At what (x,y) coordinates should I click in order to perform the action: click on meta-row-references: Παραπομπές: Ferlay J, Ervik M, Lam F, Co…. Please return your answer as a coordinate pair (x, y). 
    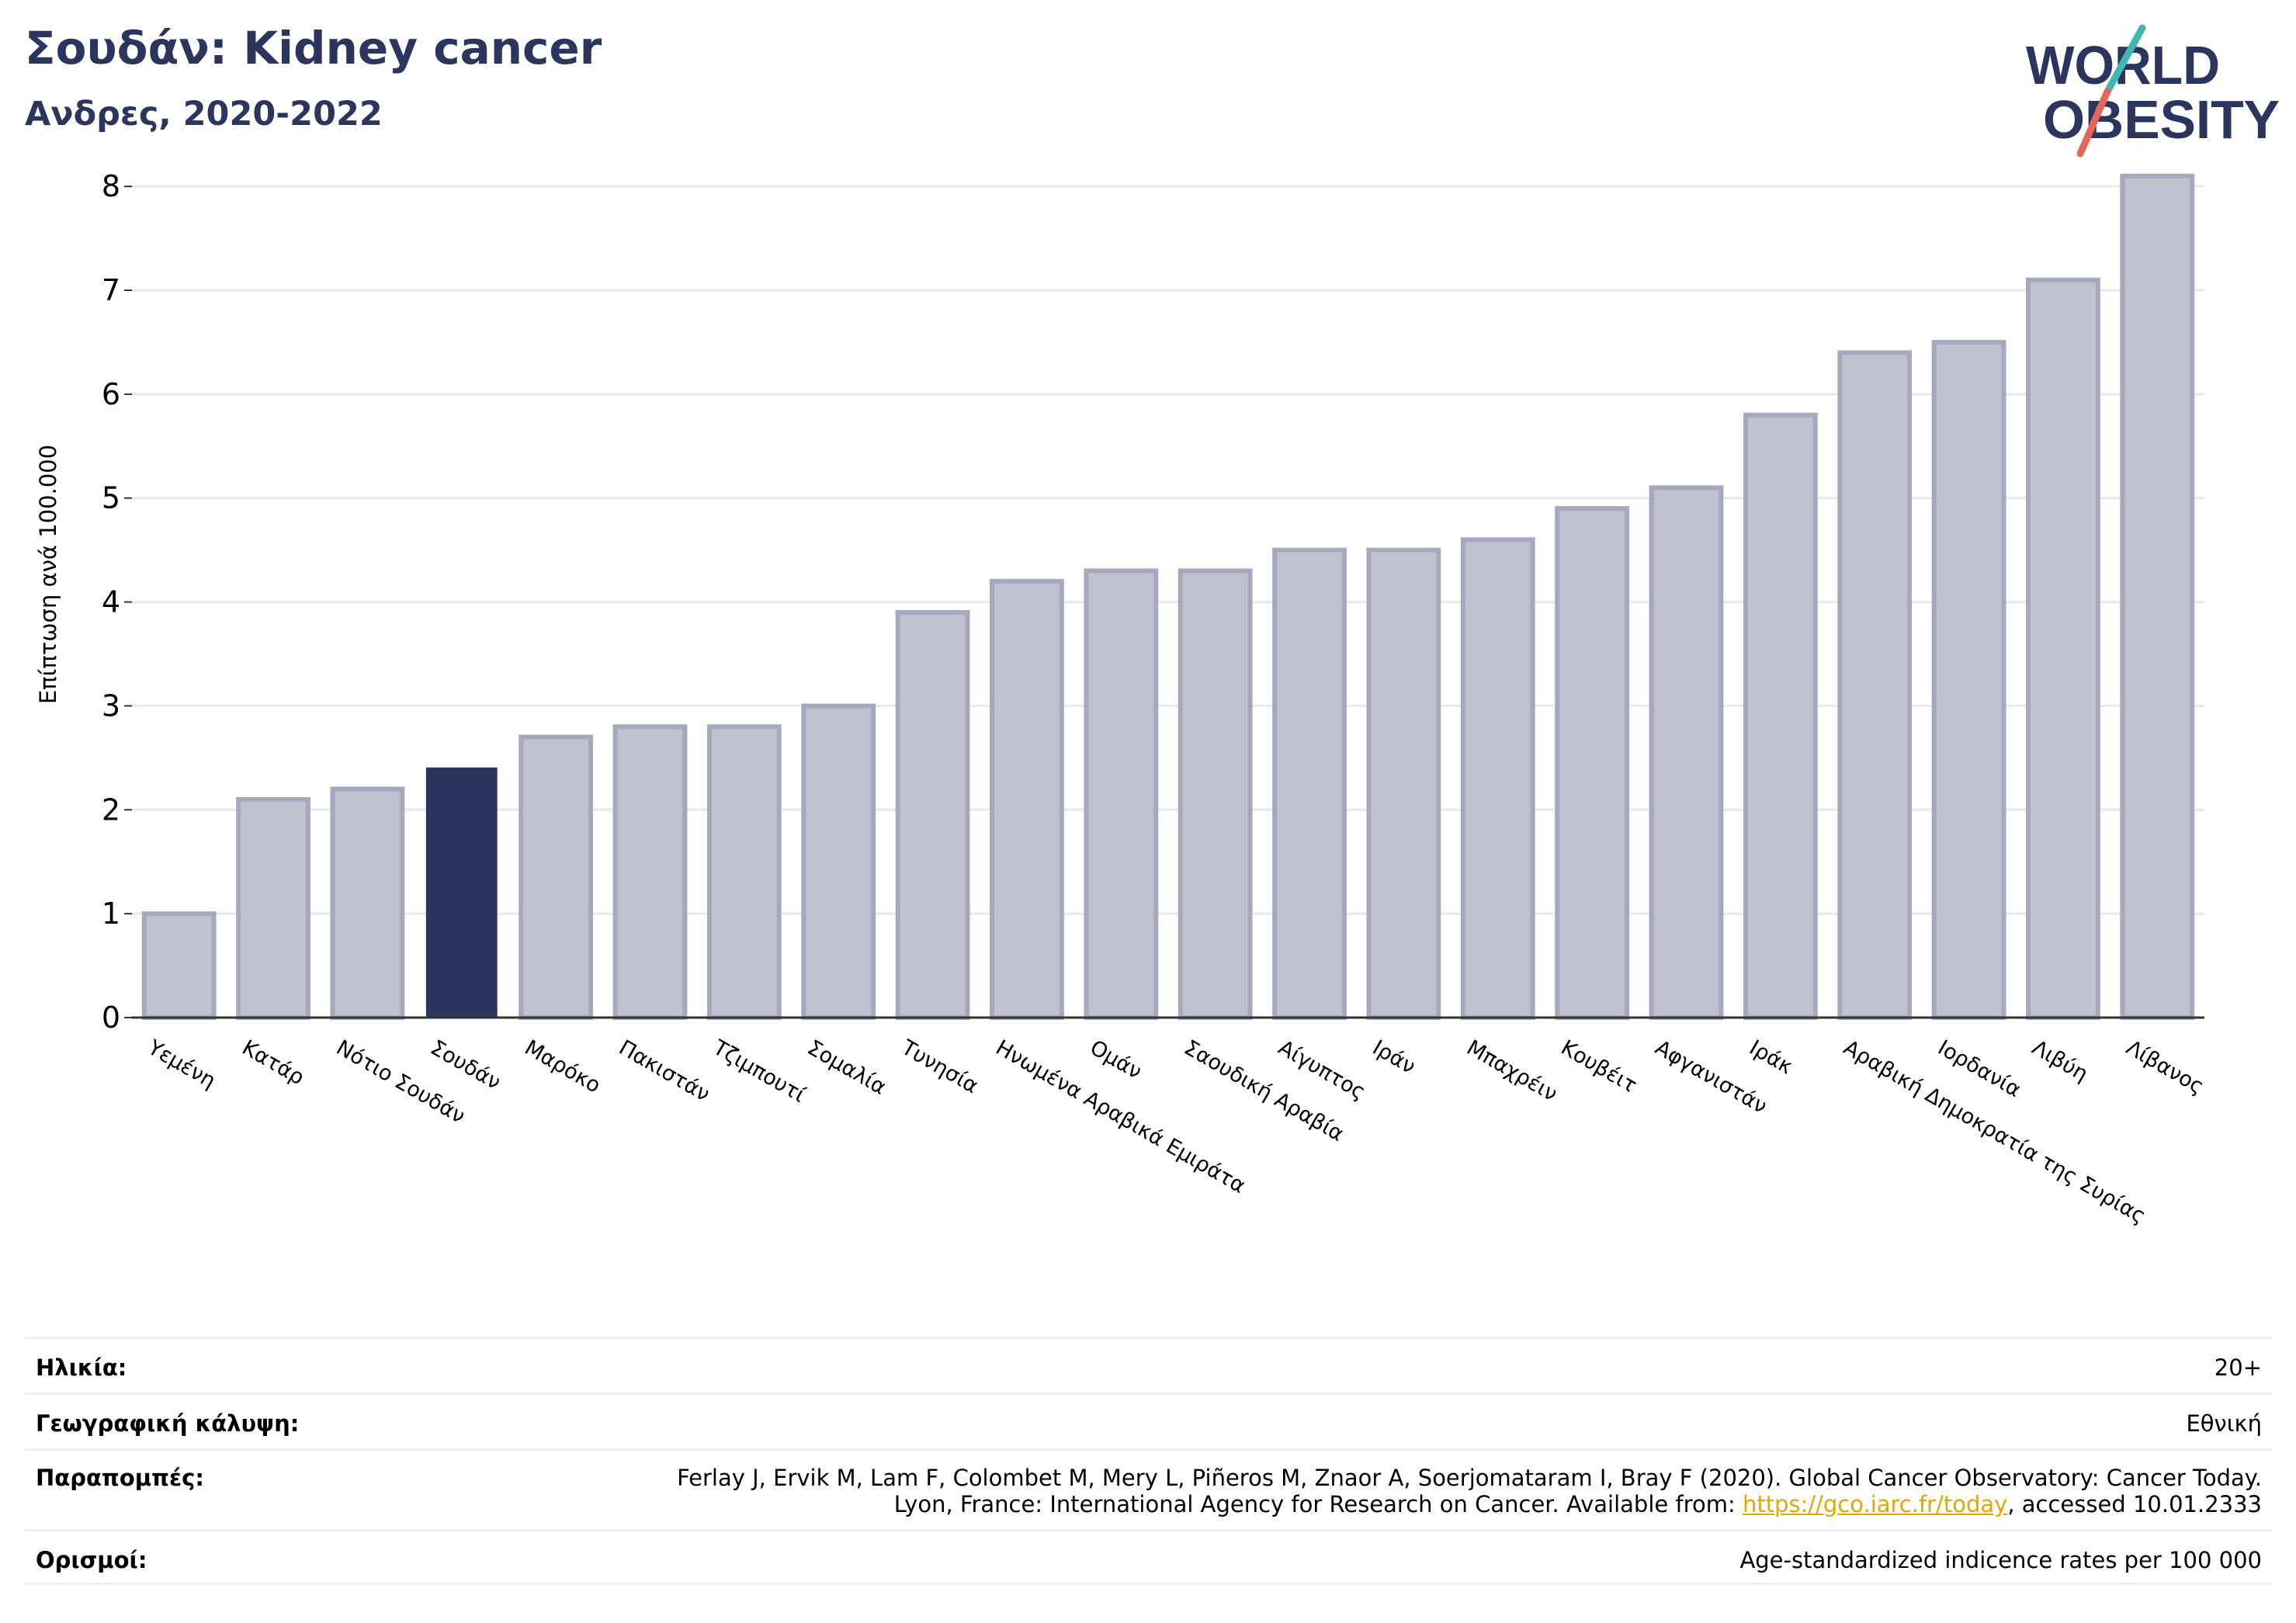
    Looking at the image, I should click on (1149, 1488).